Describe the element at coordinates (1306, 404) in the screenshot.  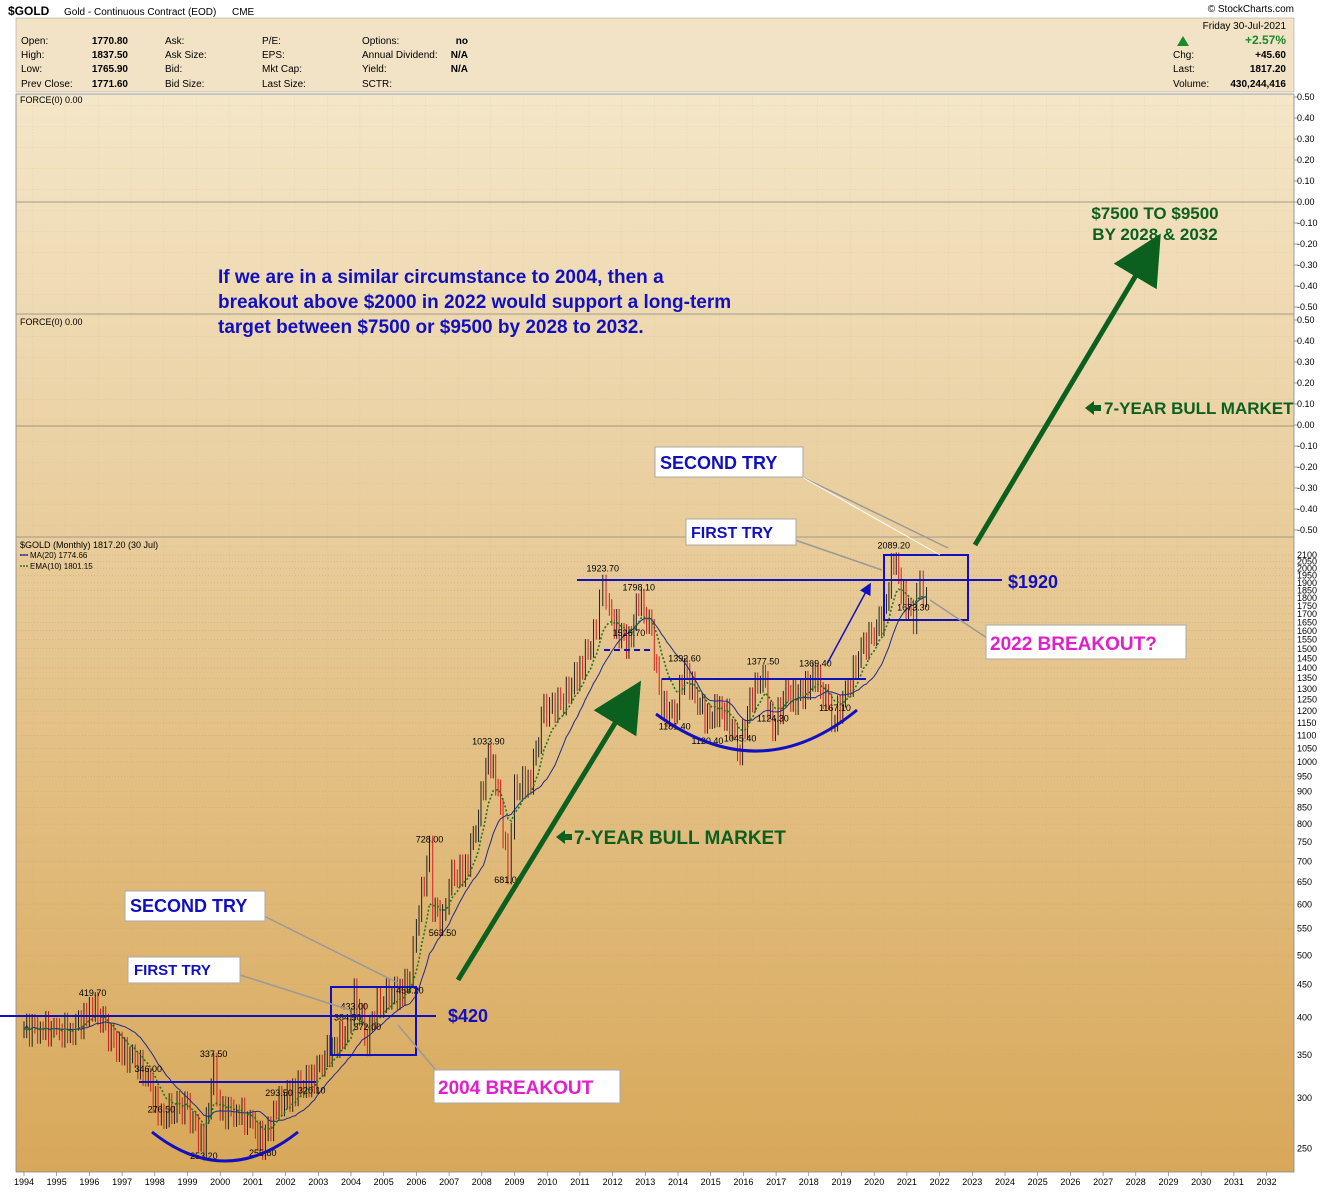
I see `y-tick-label: 0.10` at that location.